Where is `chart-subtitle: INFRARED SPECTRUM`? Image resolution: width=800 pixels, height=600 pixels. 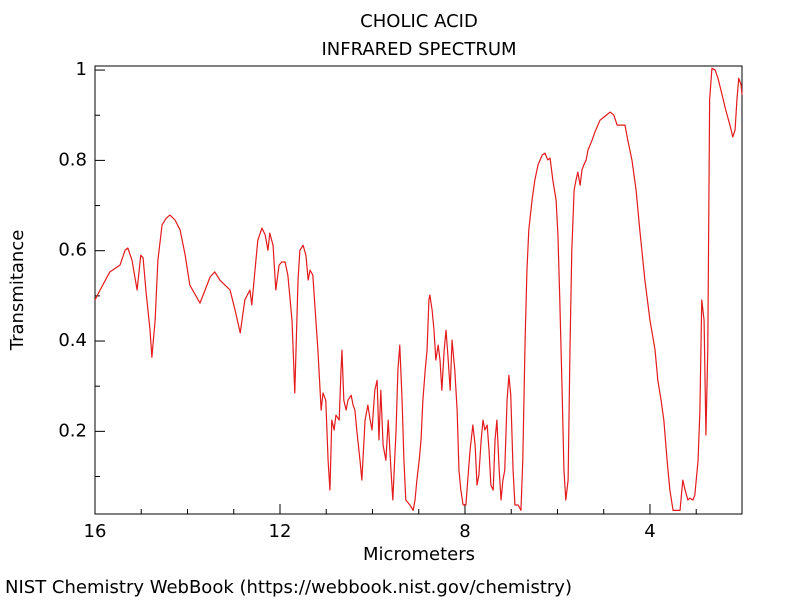 chart-subtitle: INFRARED SPECTRUM is located at coordinates (418, 49).